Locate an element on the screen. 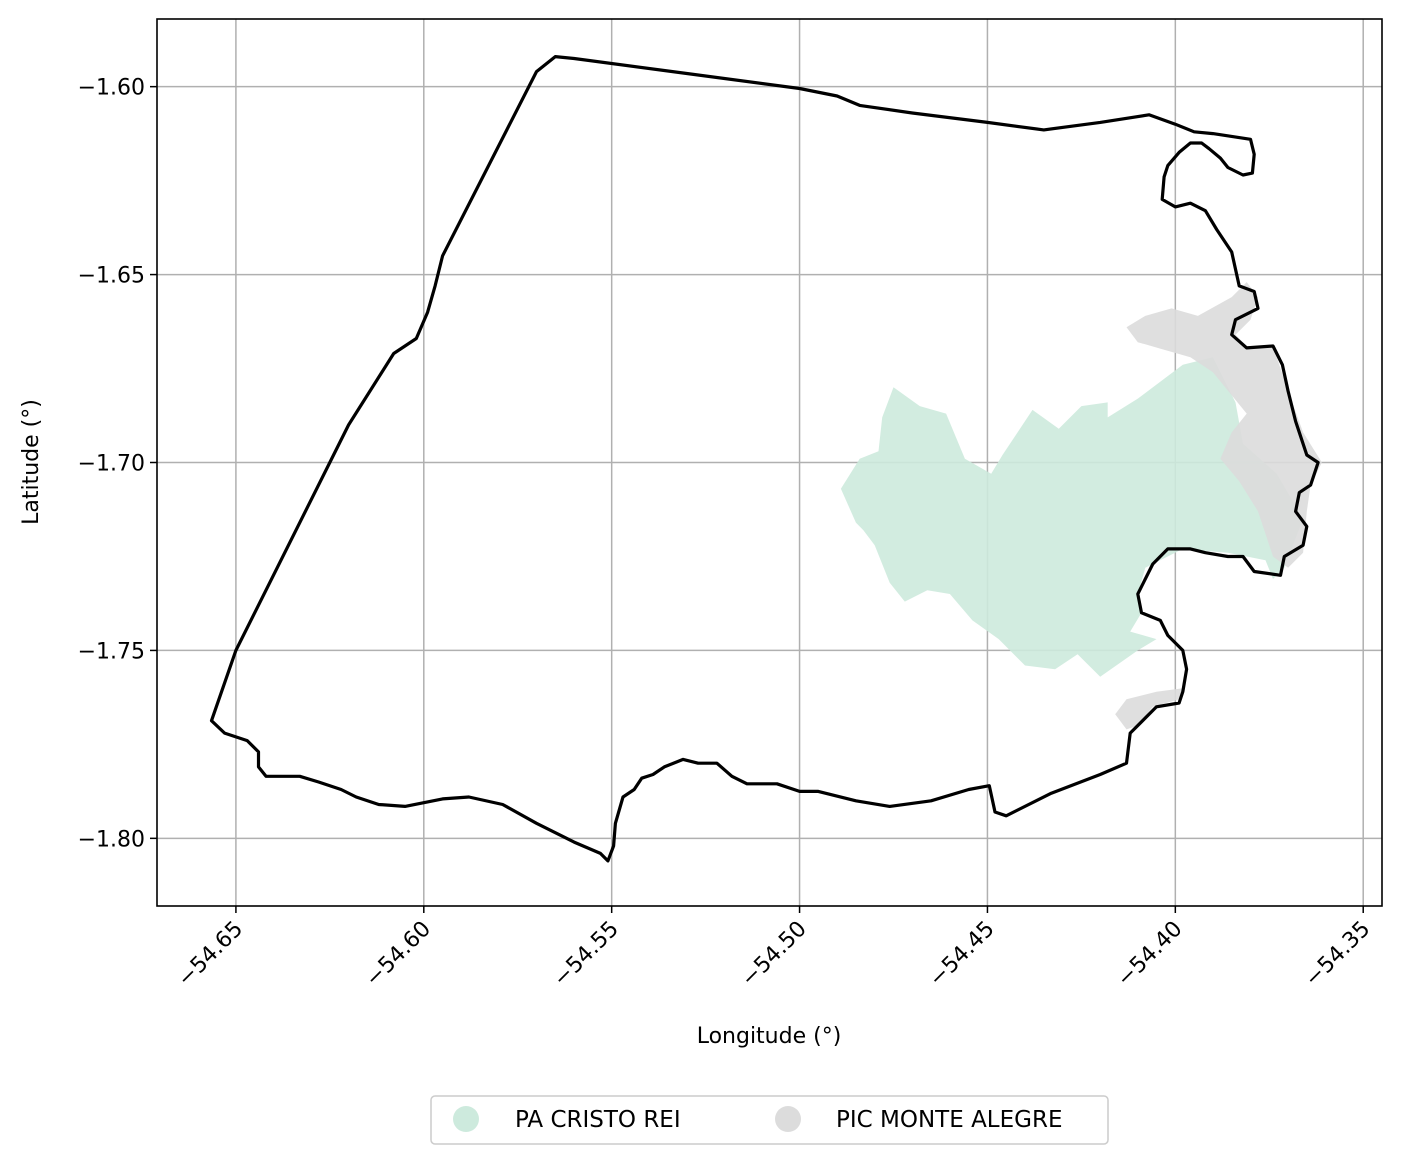 The width and height of the screenshot is (1426, 1163). y-tick-label: −1.65 is located at coordinates (111, 276).